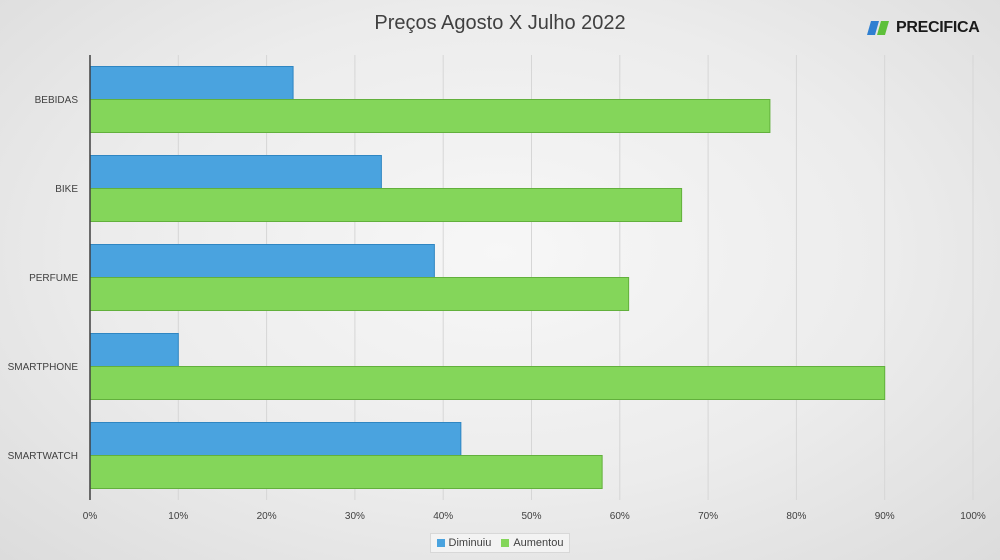 This screenshot has height=560, width=1000. What do you see at coordinates (440, 543) in the screenshot?
I see `legend-swatch-diminuiu` at bounding box center [440, 543].